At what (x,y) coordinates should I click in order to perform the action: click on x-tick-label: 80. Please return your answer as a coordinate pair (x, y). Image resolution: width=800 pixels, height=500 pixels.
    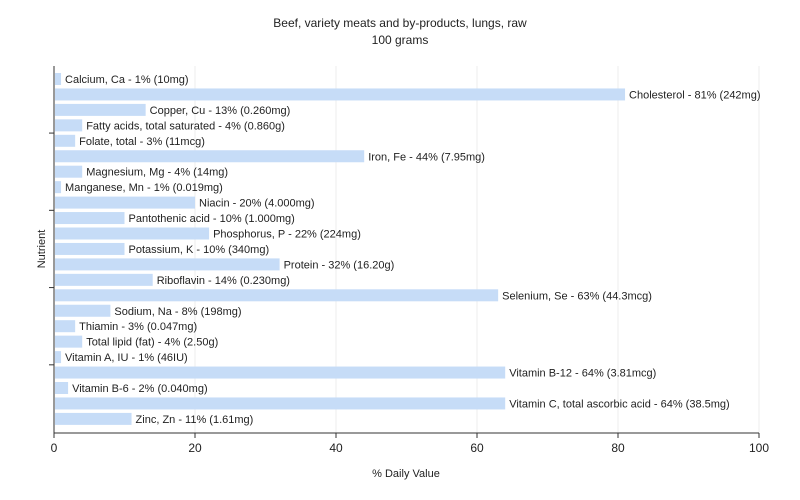
    Looking at the image, I should click on (618, 448).